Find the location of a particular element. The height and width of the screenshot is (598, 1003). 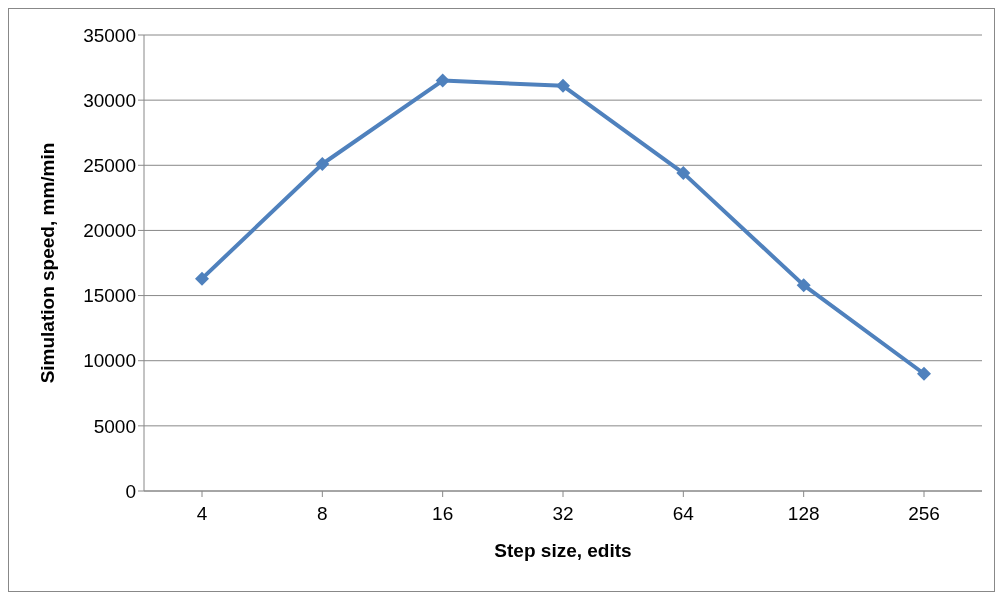

x-tick-label: 64 is located at coordinates (683, 514).